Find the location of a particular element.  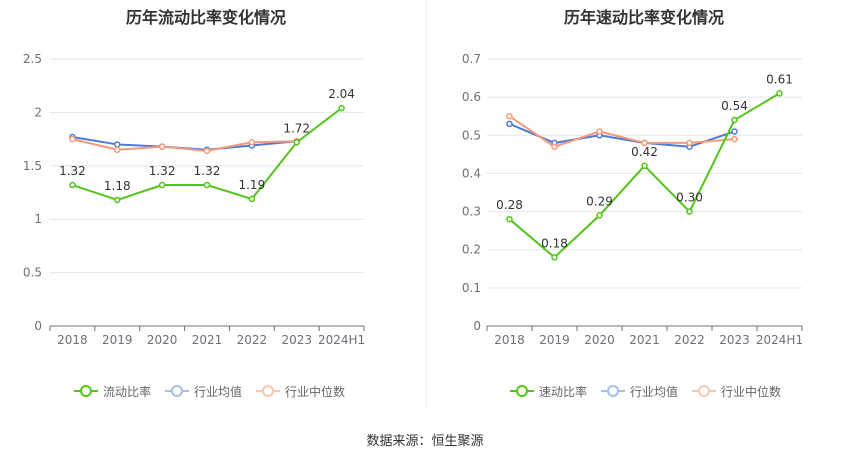

y-tick-label-quick: 0.7 is located at coordinates (471, 59).